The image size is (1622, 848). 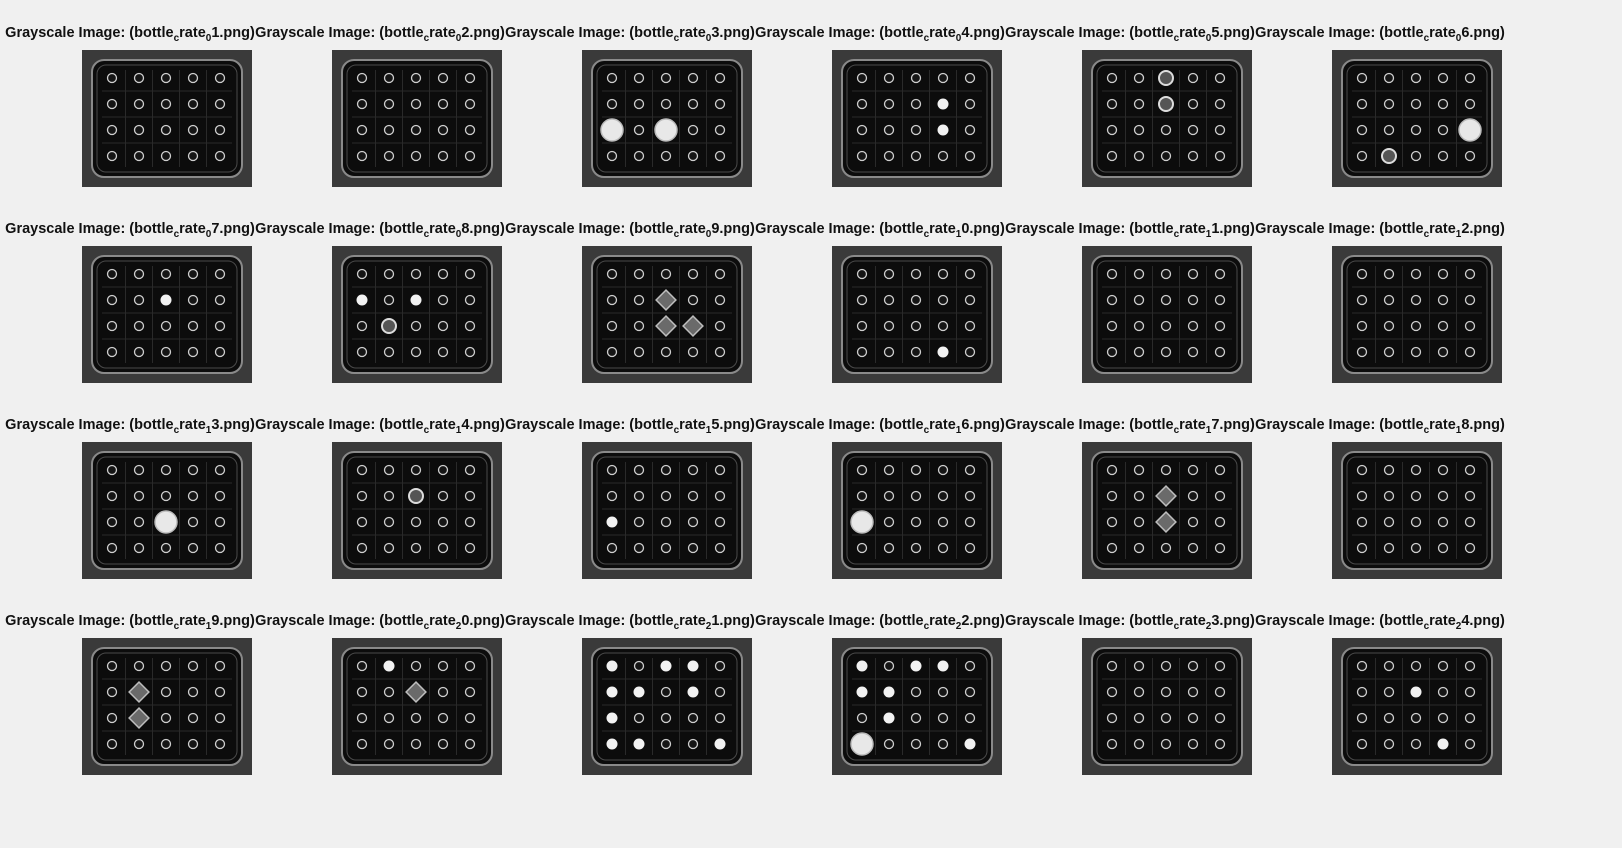 What do you see at coordinates (1483, 425) in the screenshot?
I see `title-suffix: 8.png)` at bounding box center [1483, 425].